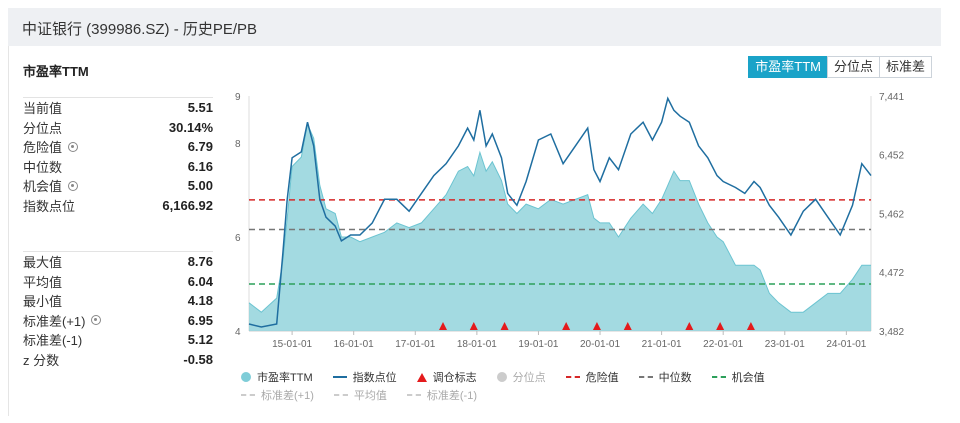 This screenshot has height=423, width=960. What do you see at coordinates (140, 29) in the screenshot?
I see `page-title: 中证银行 (399986.SZ) - 历史PE/PB` at bounding box center [140, 29].